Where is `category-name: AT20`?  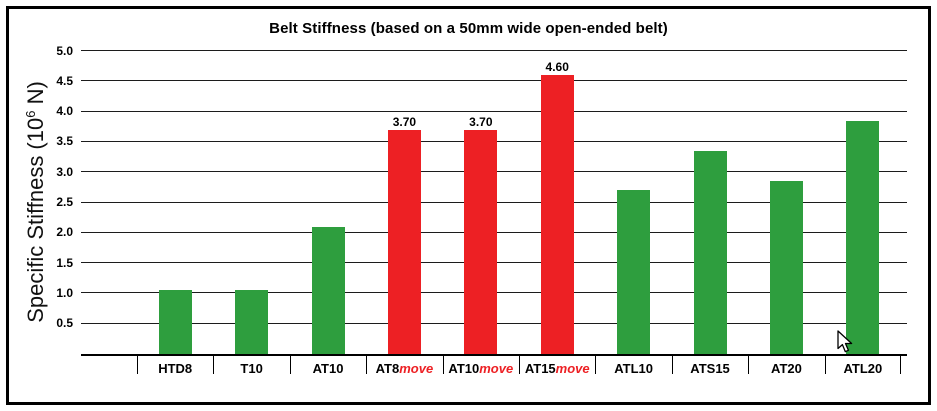 category-name: AT20 is located at coordinates (786, 368).